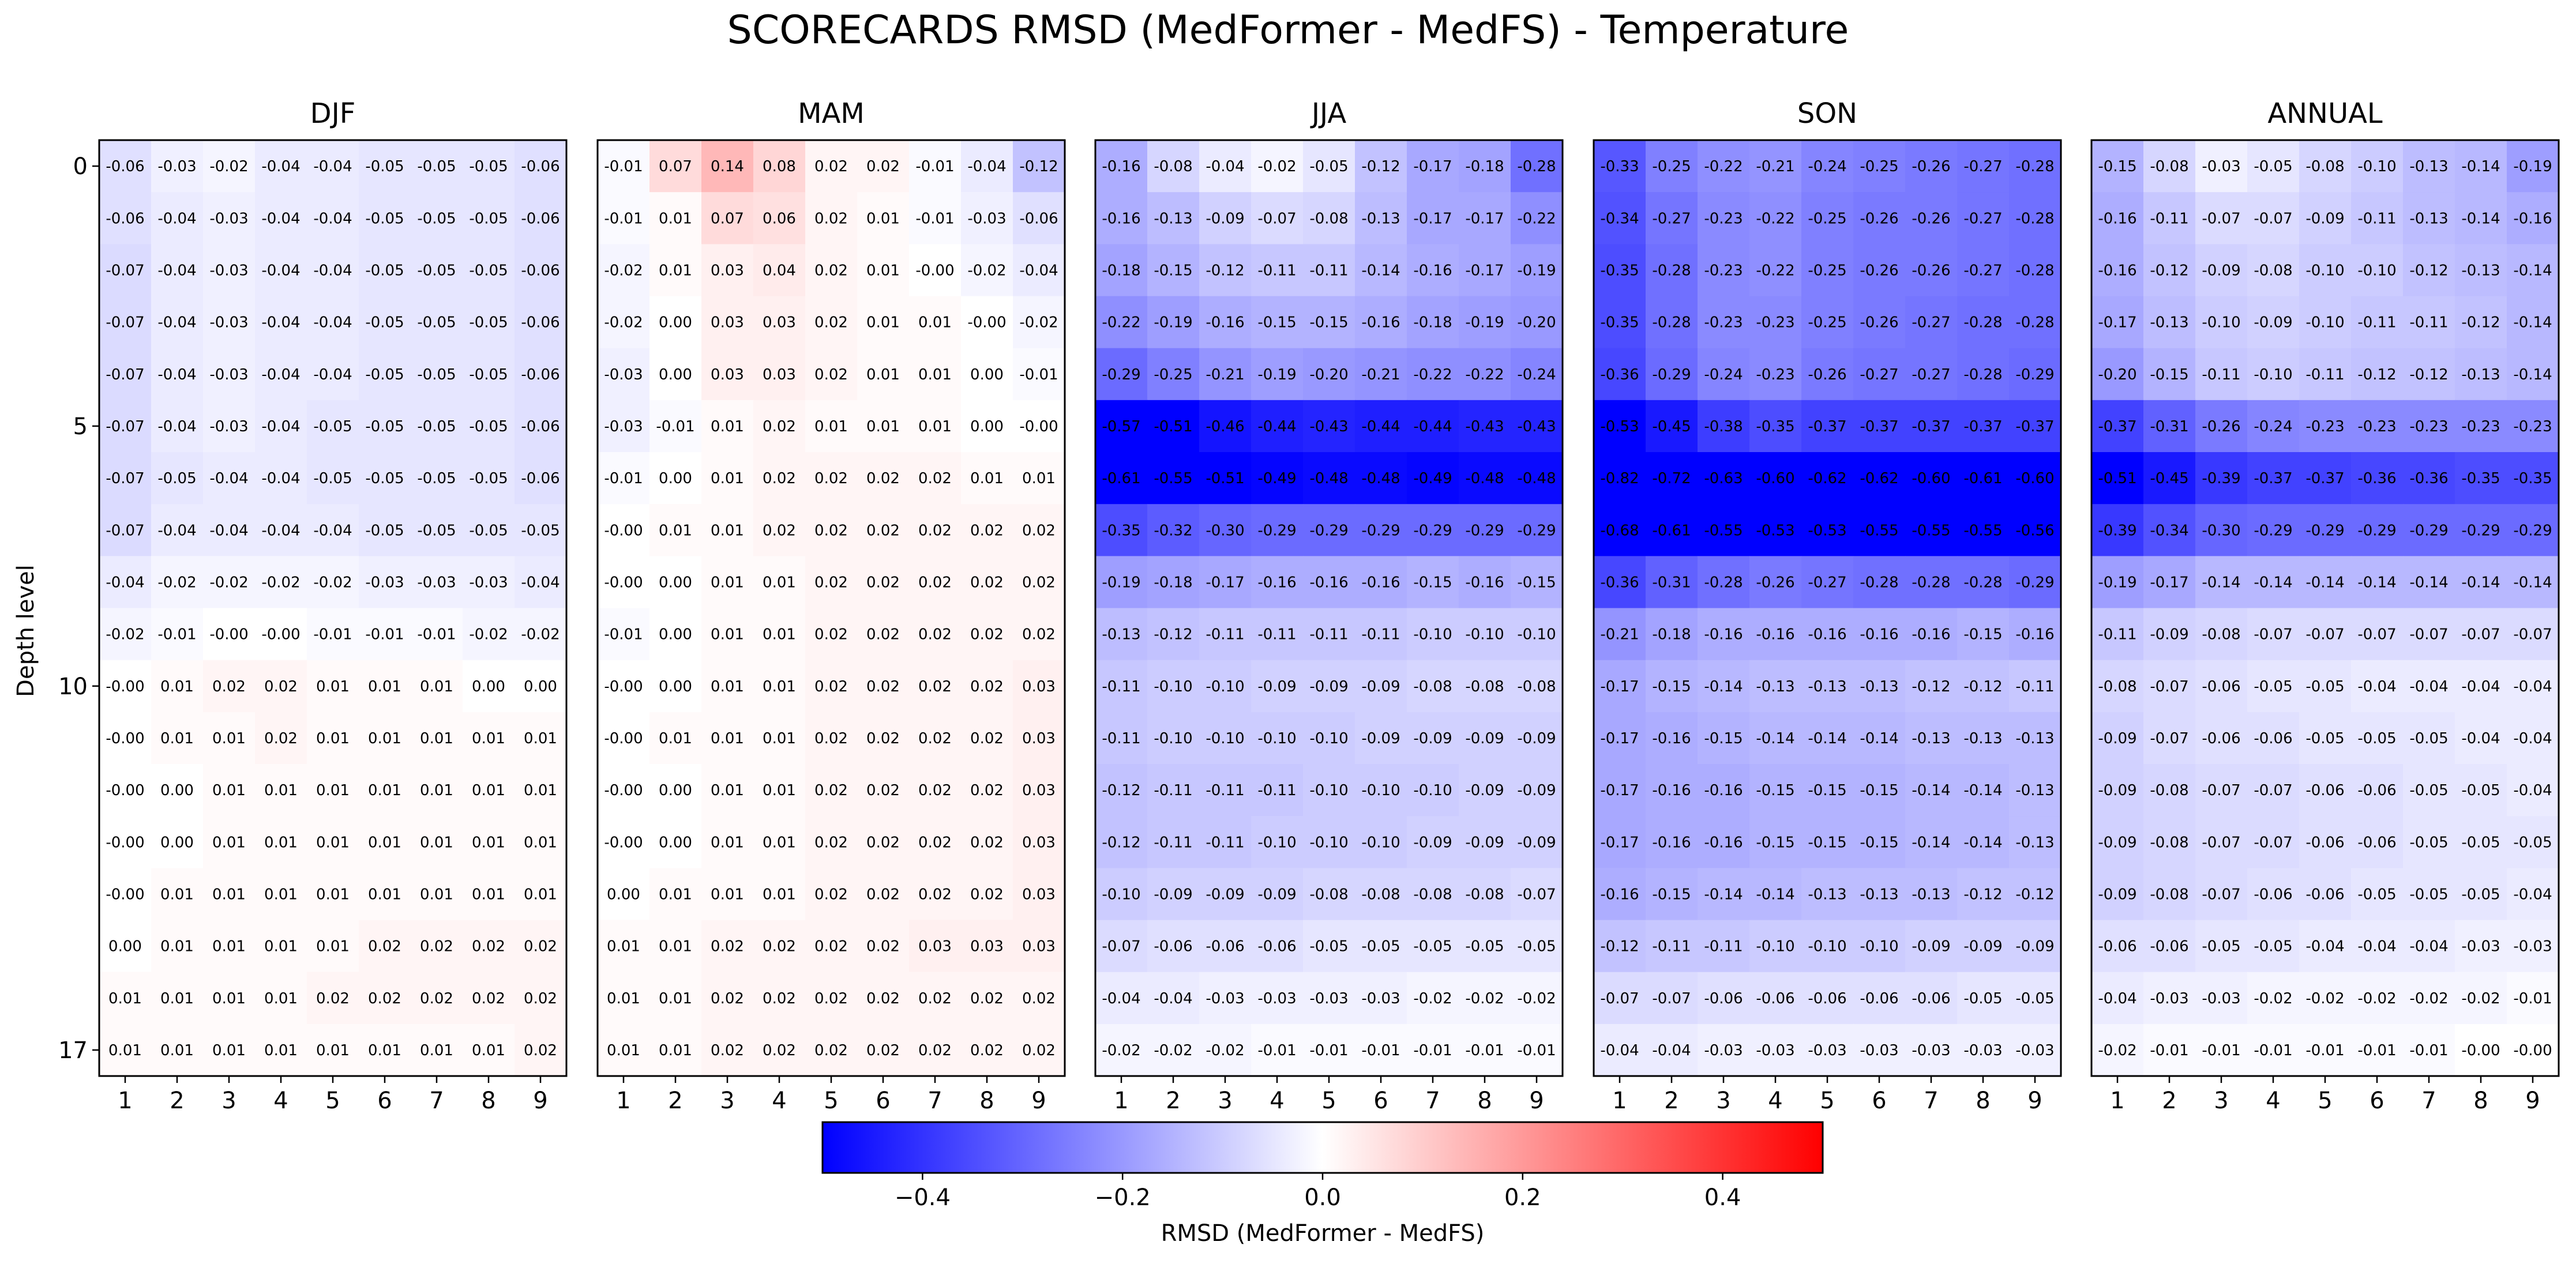 The image size is (2576, 1264). Describe the element at coordinates (125, 1101) in the screenshot. I see `x-tick-label: 1` at that location.